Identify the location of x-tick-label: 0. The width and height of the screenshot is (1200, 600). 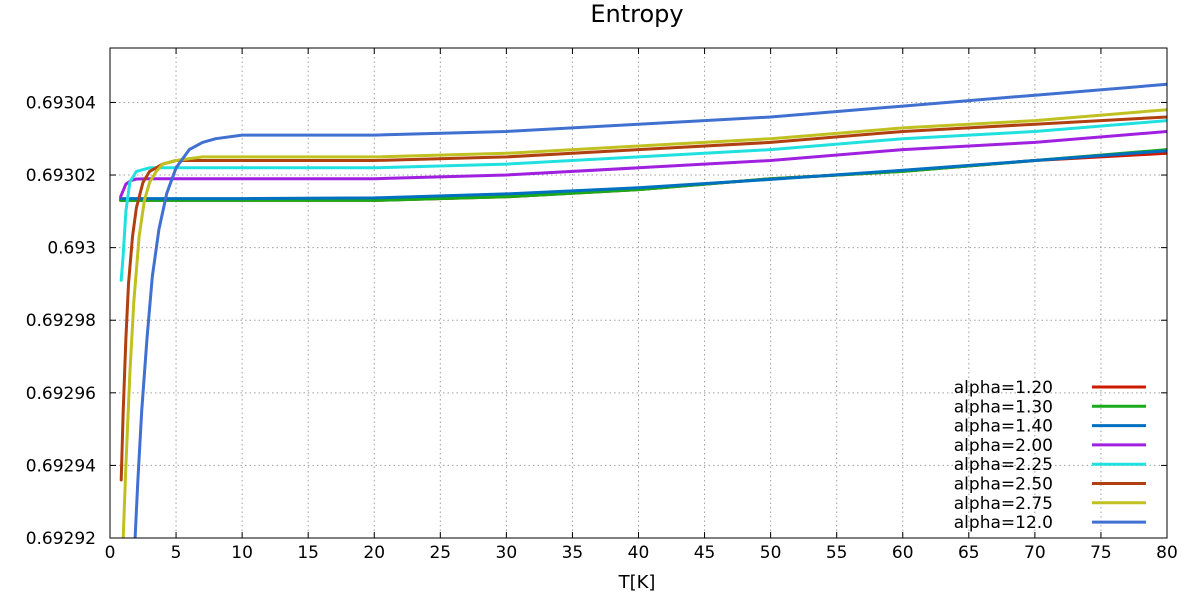
(110, 553).